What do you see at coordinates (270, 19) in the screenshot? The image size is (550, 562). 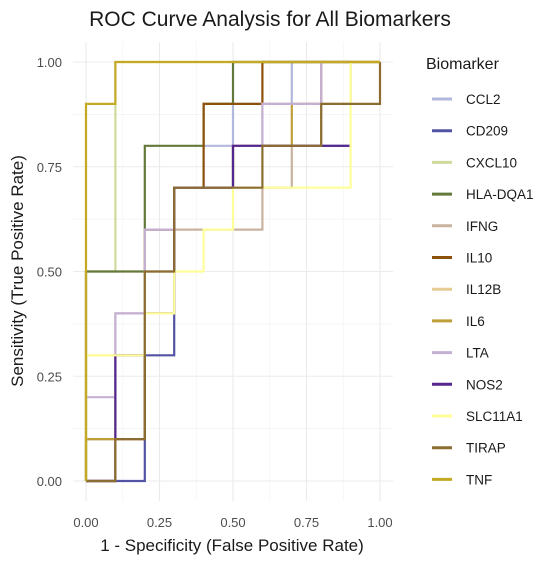 I see `chart-title: ROC Curve Analysis for All Biomarkers` at bounding box center [270, 19].